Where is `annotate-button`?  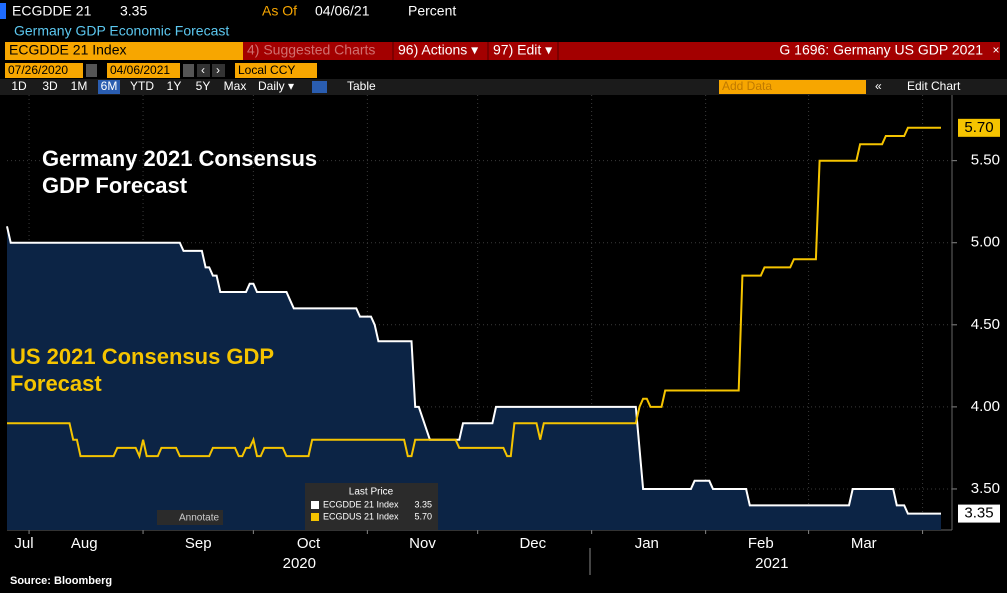 annotate-button is located at coordinates (190, 517).